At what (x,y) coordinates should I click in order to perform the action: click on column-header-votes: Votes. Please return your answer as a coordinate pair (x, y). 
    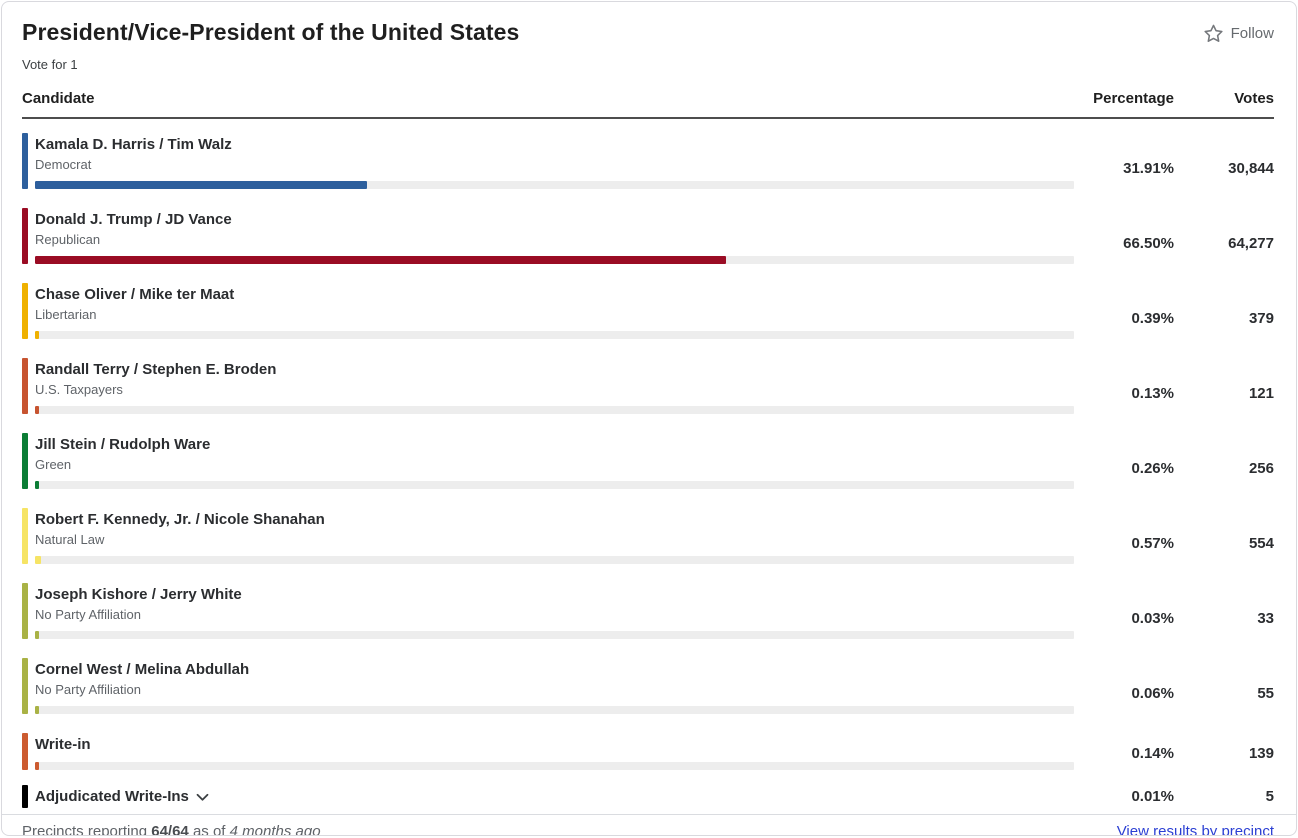
    Looking at the image, I should click on (1254, 98).